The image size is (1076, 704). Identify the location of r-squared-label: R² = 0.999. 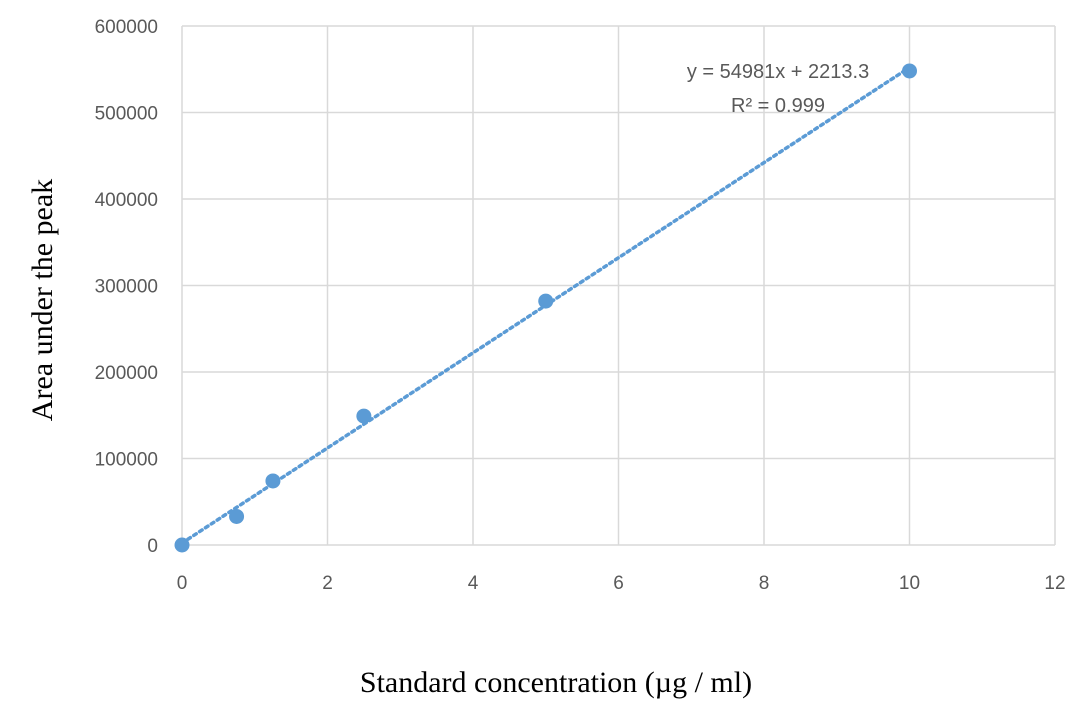
(778, 106).